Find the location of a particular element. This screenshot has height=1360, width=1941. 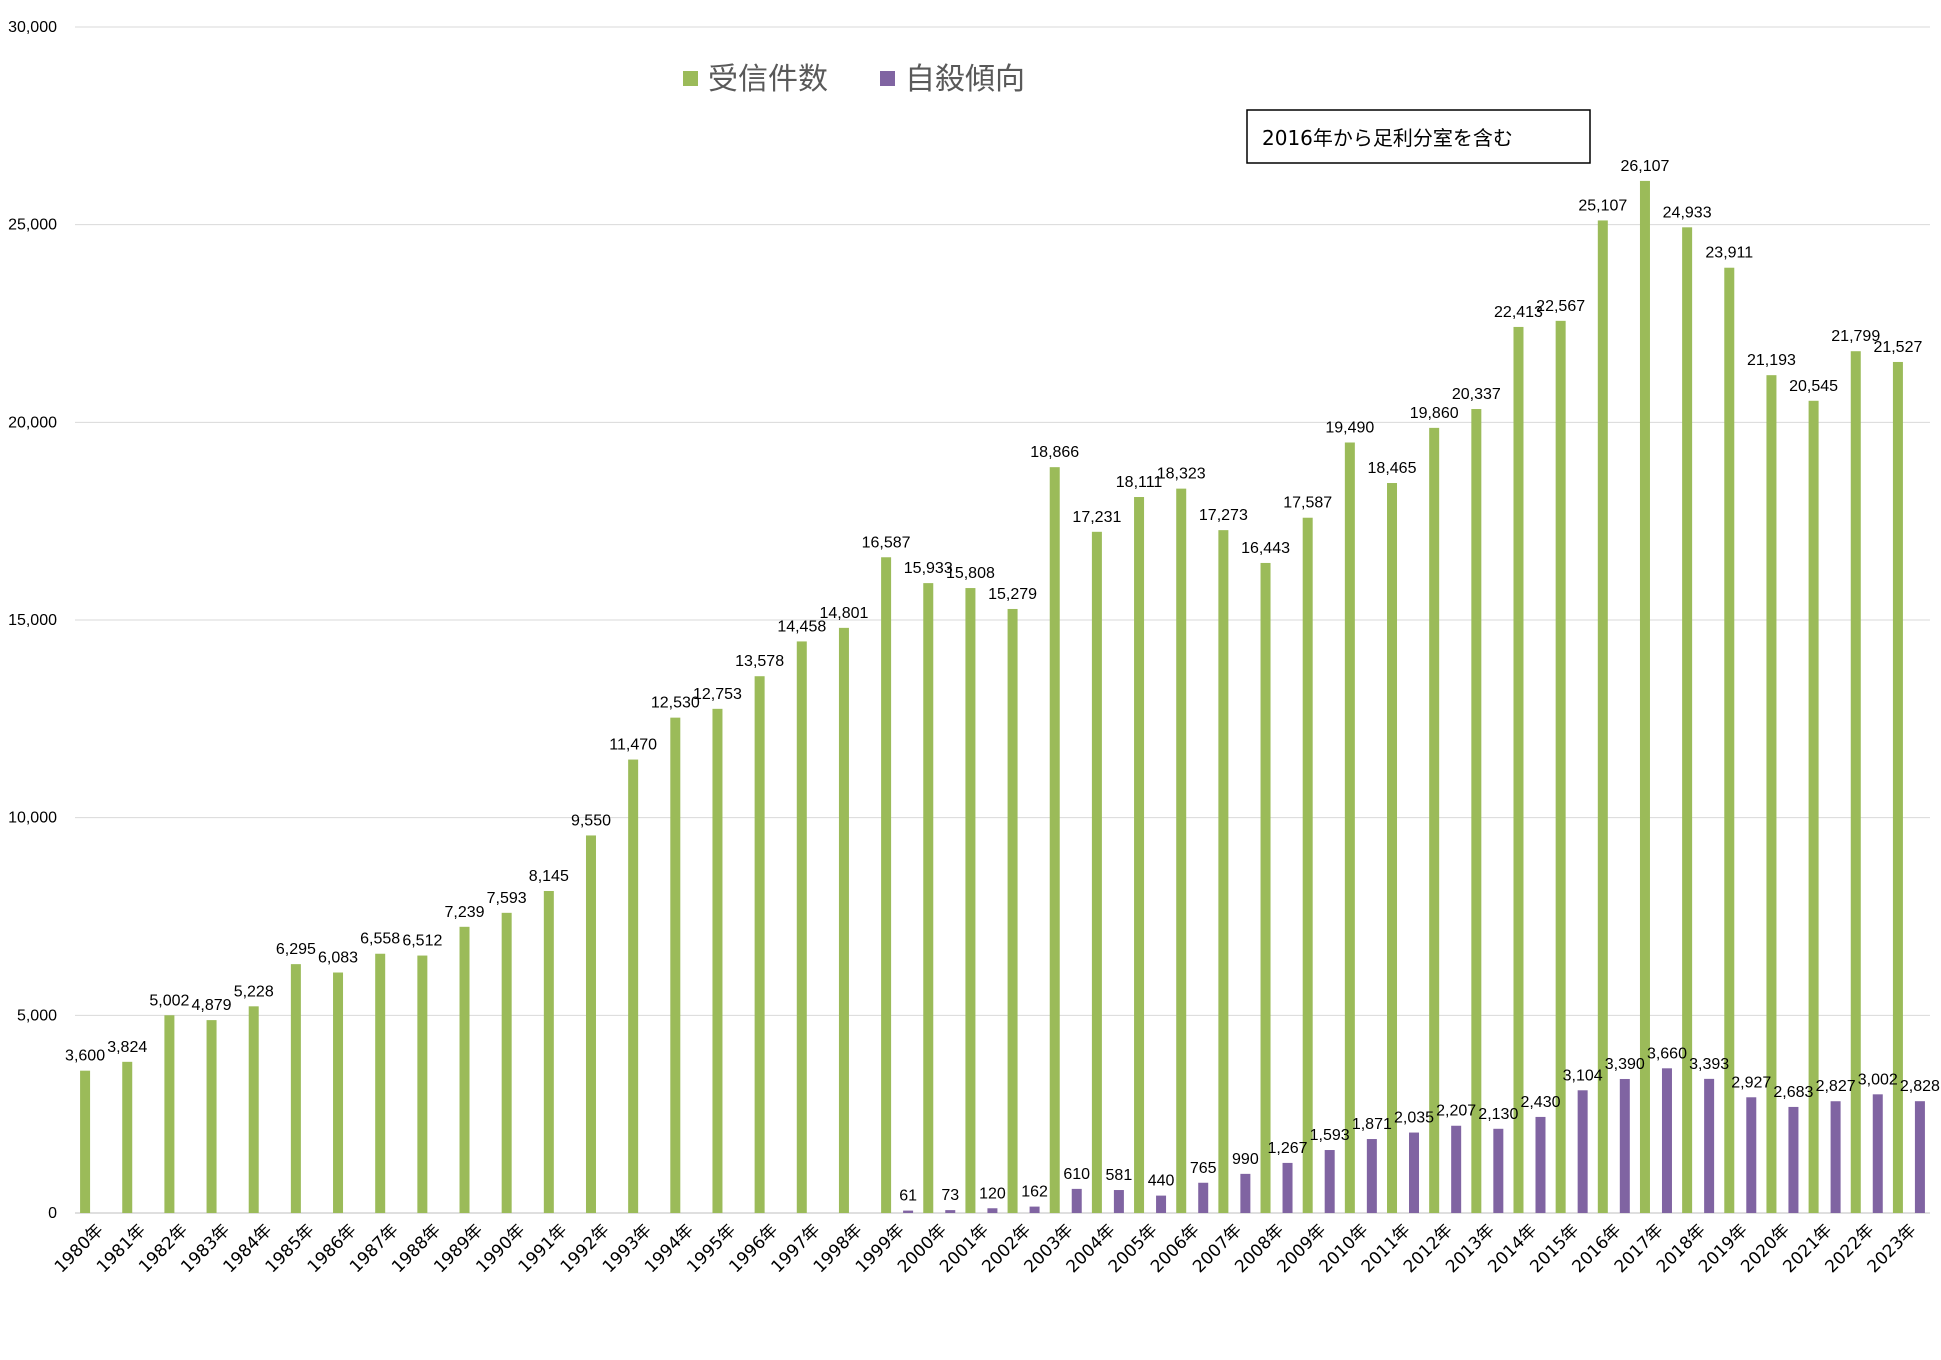

data-label-received: 15,808 is located at coordinates (970, 573).